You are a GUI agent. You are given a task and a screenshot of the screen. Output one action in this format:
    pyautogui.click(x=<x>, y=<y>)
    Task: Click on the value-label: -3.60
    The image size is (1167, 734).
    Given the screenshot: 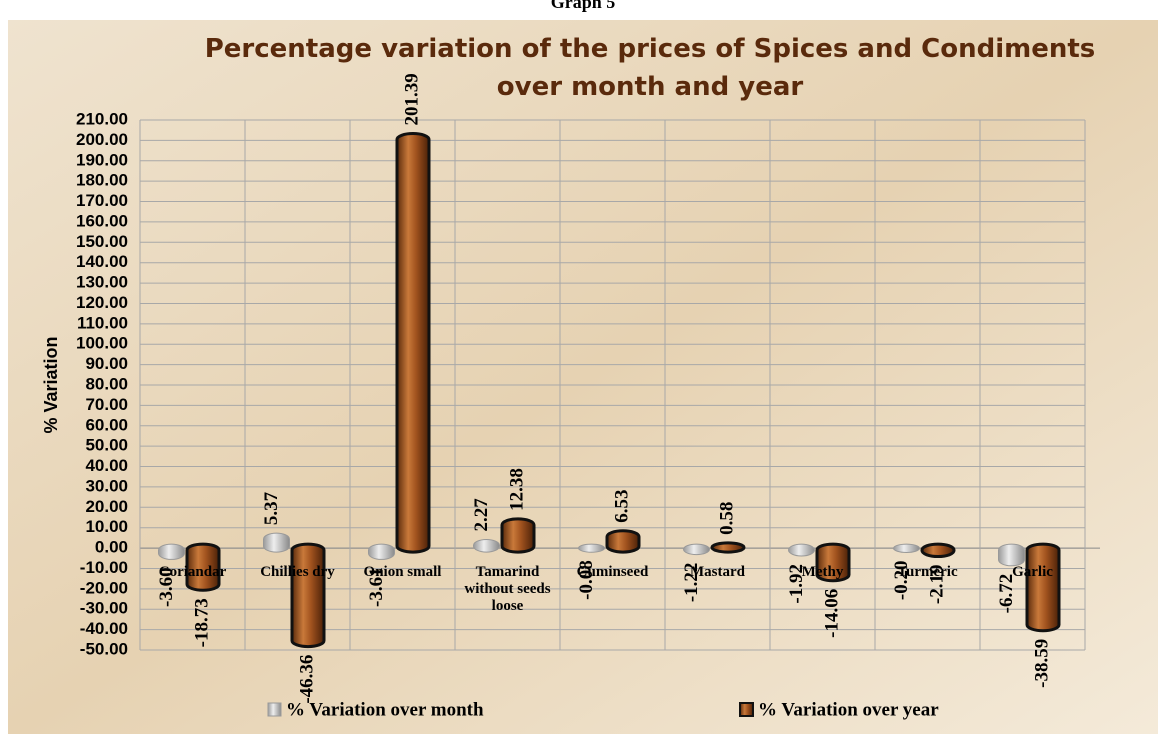 What is the action you would take?
    pyautogui.click(x=166, y=587)
    